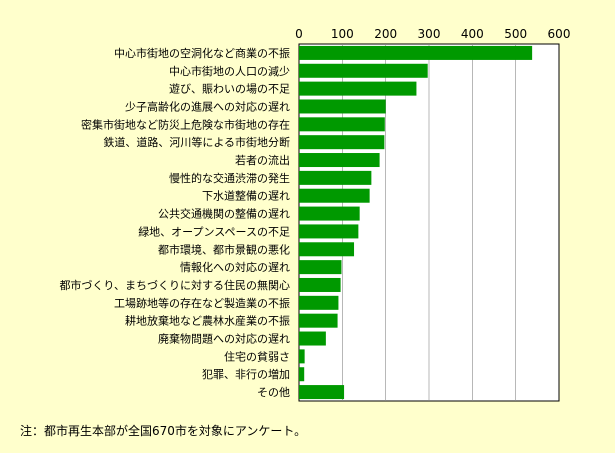 The height and width of the screenshot is (453, 615). Describe the element at coordinates (235, 267) in the screenshot. I see `category-label: 情報化への対応の遅れ` at that location.